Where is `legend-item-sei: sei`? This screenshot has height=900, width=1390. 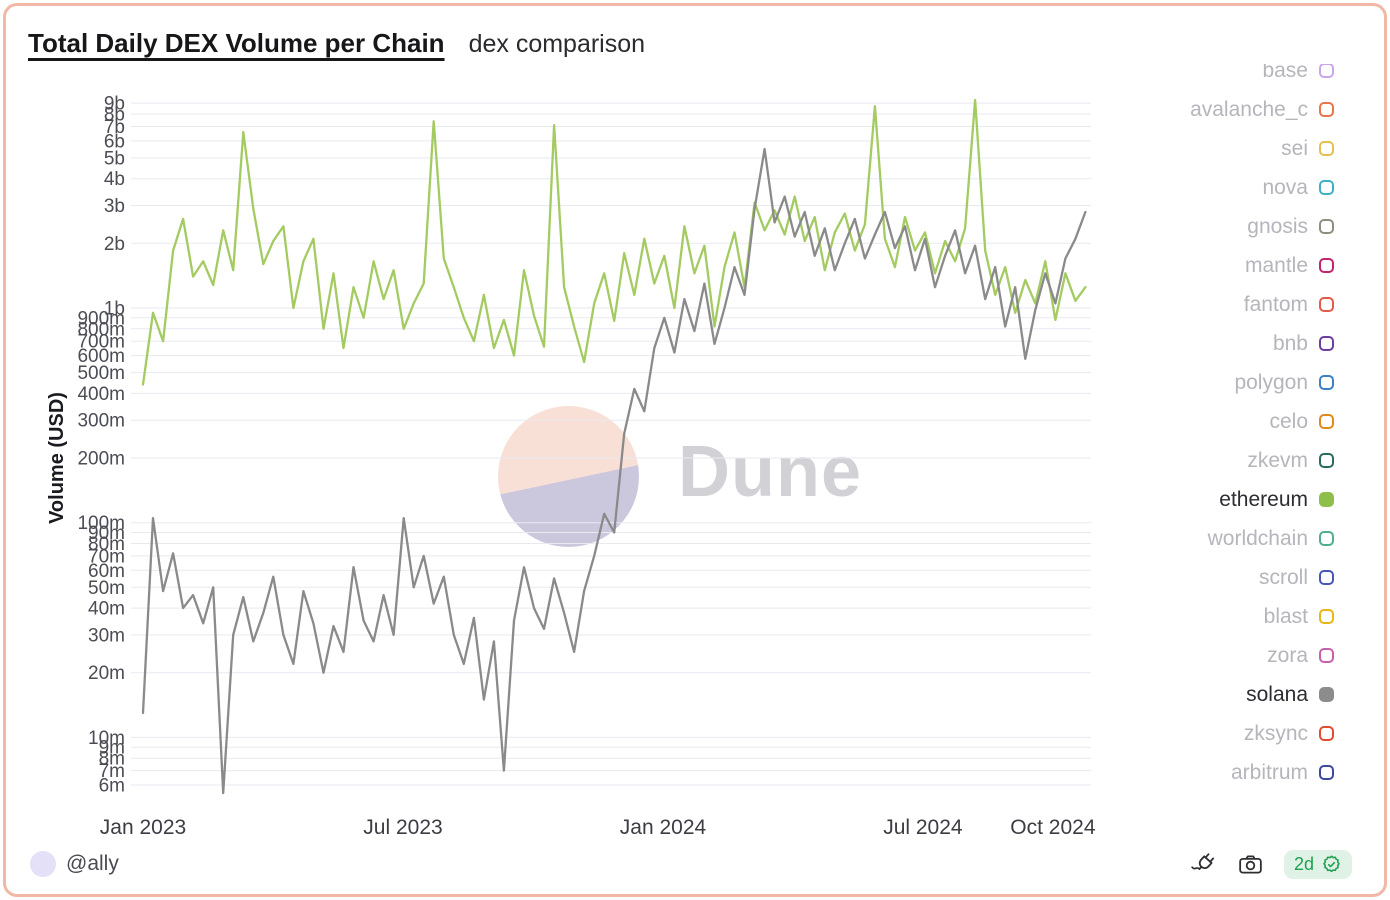 legend-item-sei: sei is located at coordinates (1262, 148).